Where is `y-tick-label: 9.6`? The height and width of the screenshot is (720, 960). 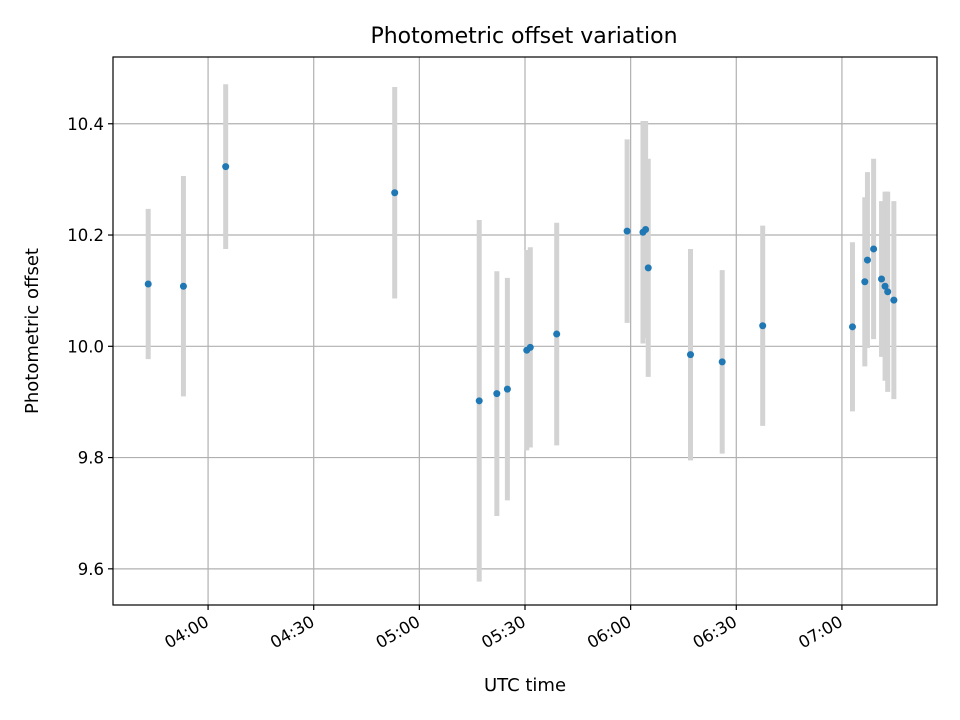 y-tick-label: 9.6 is located at coordinates (91, 569).